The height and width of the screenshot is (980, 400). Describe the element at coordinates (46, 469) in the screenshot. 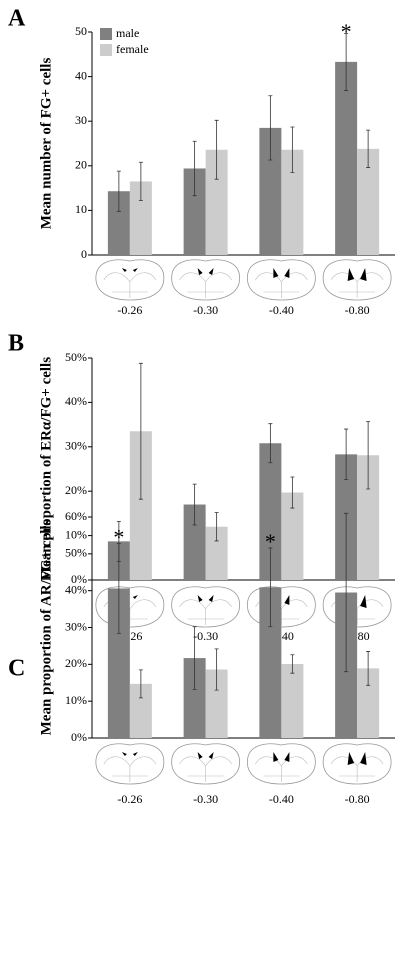

I see `y-axis-label: Mean proportion of ERα/FG+ cells` at that location.